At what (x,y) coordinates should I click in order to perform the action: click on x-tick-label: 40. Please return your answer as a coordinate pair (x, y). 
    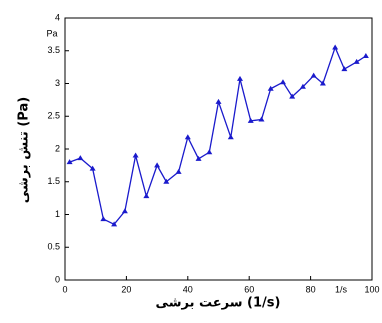
    Looking at the image, I should click on (188, 289).